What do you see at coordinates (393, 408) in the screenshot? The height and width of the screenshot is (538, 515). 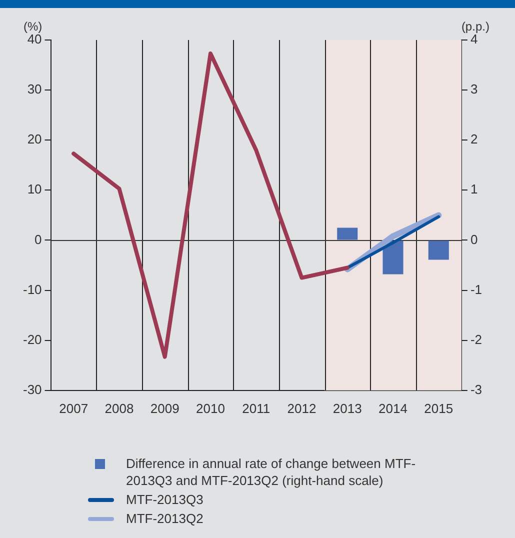 I see `x-tick-label: 2014` at bounding box center [393, 408].